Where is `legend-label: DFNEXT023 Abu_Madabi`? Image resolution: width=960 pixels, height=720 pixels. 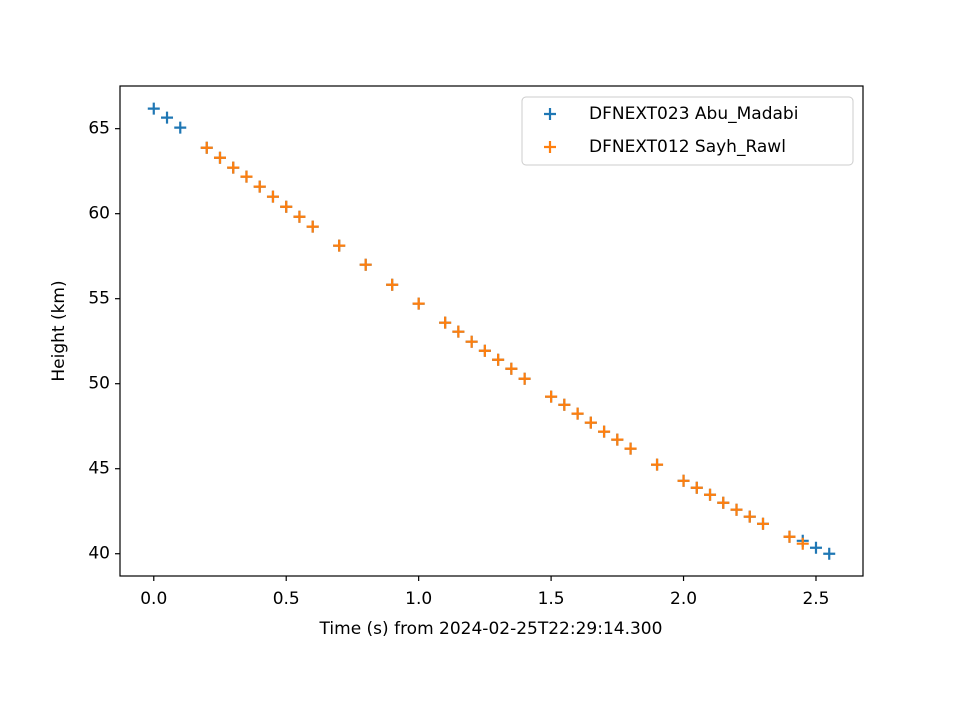 legend-label: DFNEXT023 Abu_Madabi is located at coordinates (693, 114).